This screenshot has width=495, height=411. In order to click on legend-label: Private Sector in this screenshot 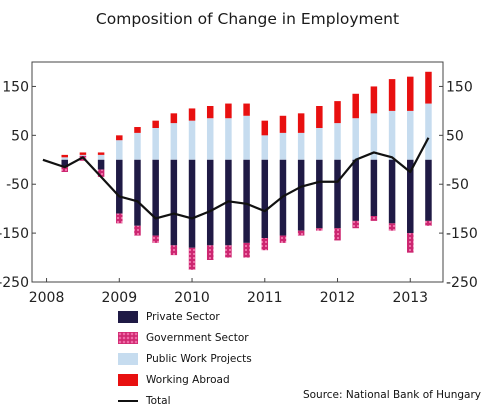, I will do `click(183, 316)`.